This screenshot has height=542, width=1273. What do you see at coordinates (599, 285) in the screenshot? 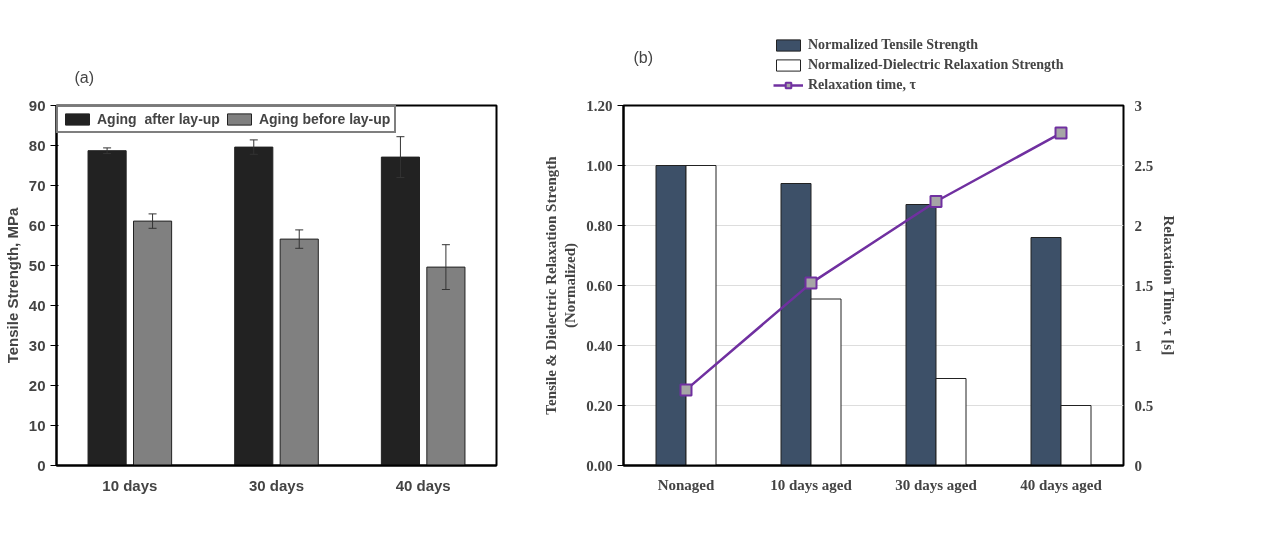
I see `y-tick-label: 0.60` at bounding box center [599, 285].